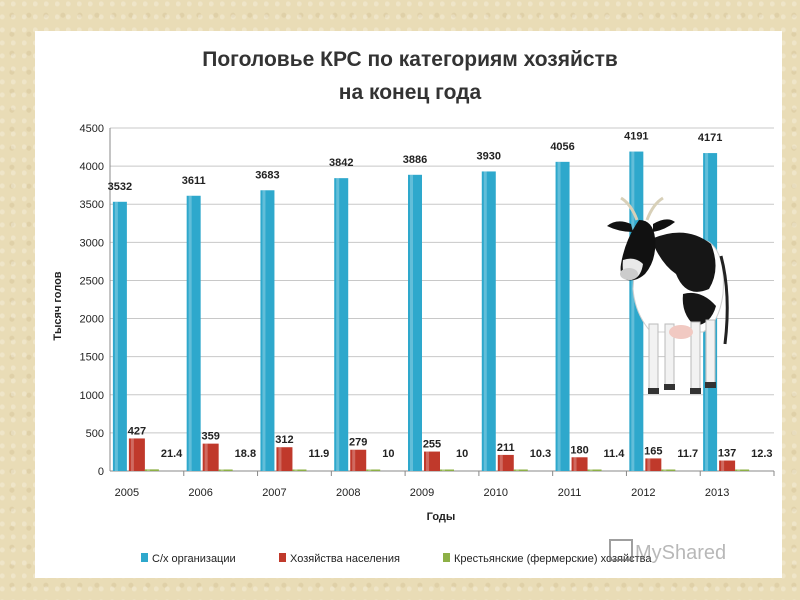 The width and height of the screenshot is (800, 600). Describe the element at coordinates (210, 437) in the screenshot. I see `data-label-households: 359` at that location.